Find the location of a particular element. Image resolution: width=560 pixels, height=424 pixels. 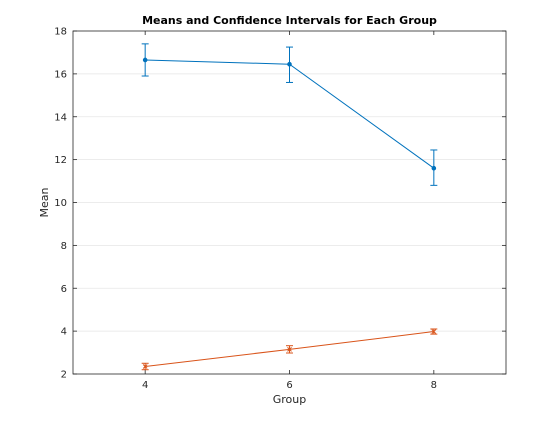

y-tick-label: 6 is located at coordinates (64, 289).